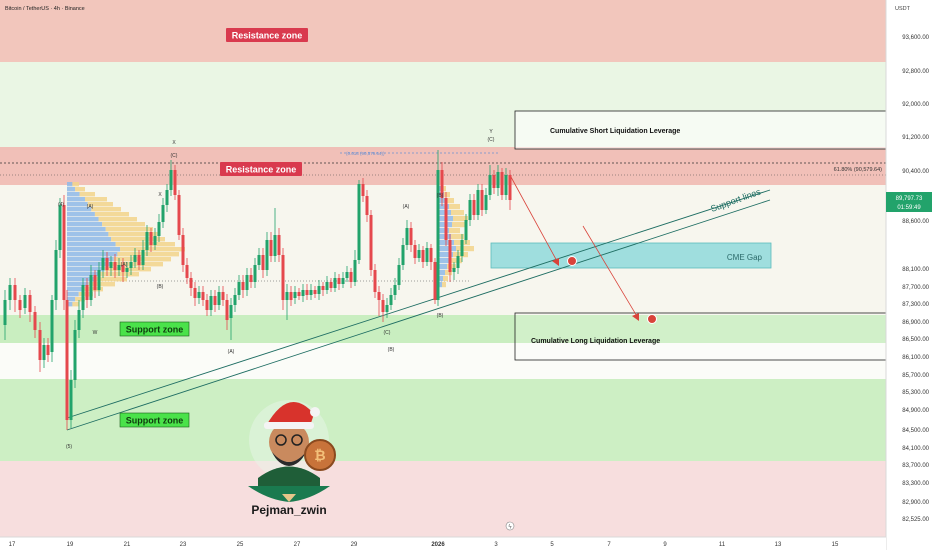 This screenshot has width=932, height=550. What do you see at coordinates (320, 455) in the screenshot?
I see `bitcoin-coin-icon` at bounding box center [320, 455].